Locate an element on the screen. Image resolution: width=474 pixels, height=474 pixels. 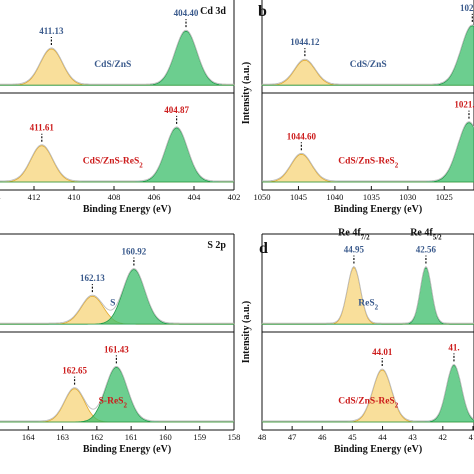
orbital-subscript: 5/2 is located at coordinates (437, 238).